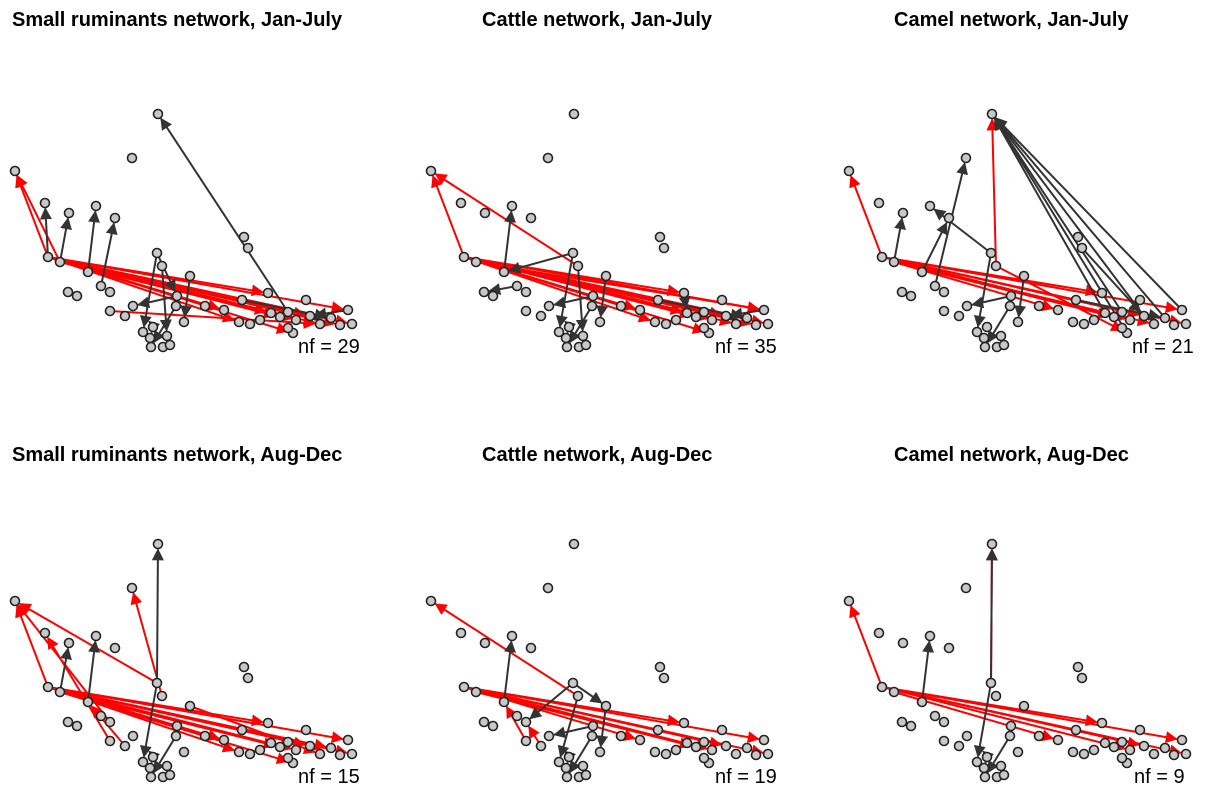  Describe the element at coordinates (597, 455) in the screenshot. I see `panel-title: Cattle network, Aug-Dec` at that location.